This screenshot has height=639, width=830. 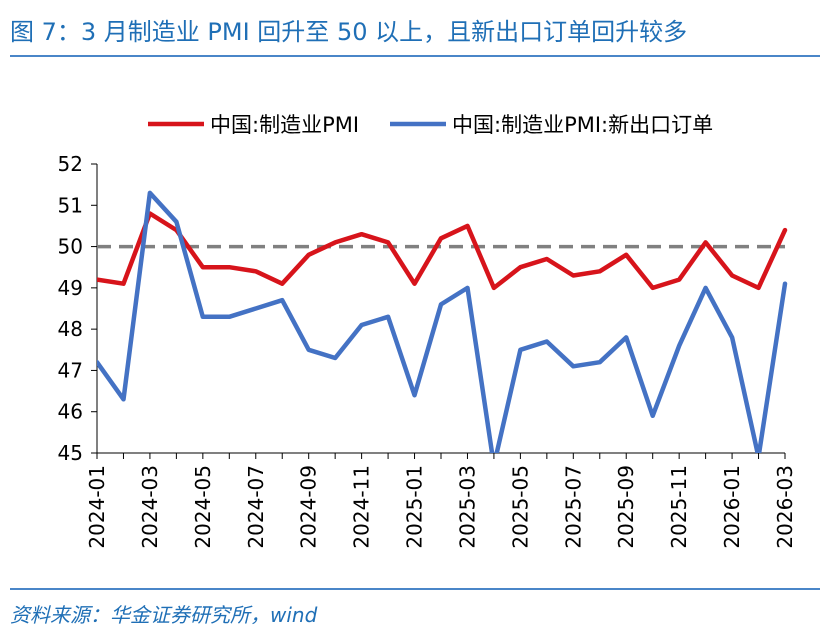 What do you see at coordinates (97, 507) in the screenshot?
I see `x-tick-label: 2024-01` at bounding box center [97, 507].